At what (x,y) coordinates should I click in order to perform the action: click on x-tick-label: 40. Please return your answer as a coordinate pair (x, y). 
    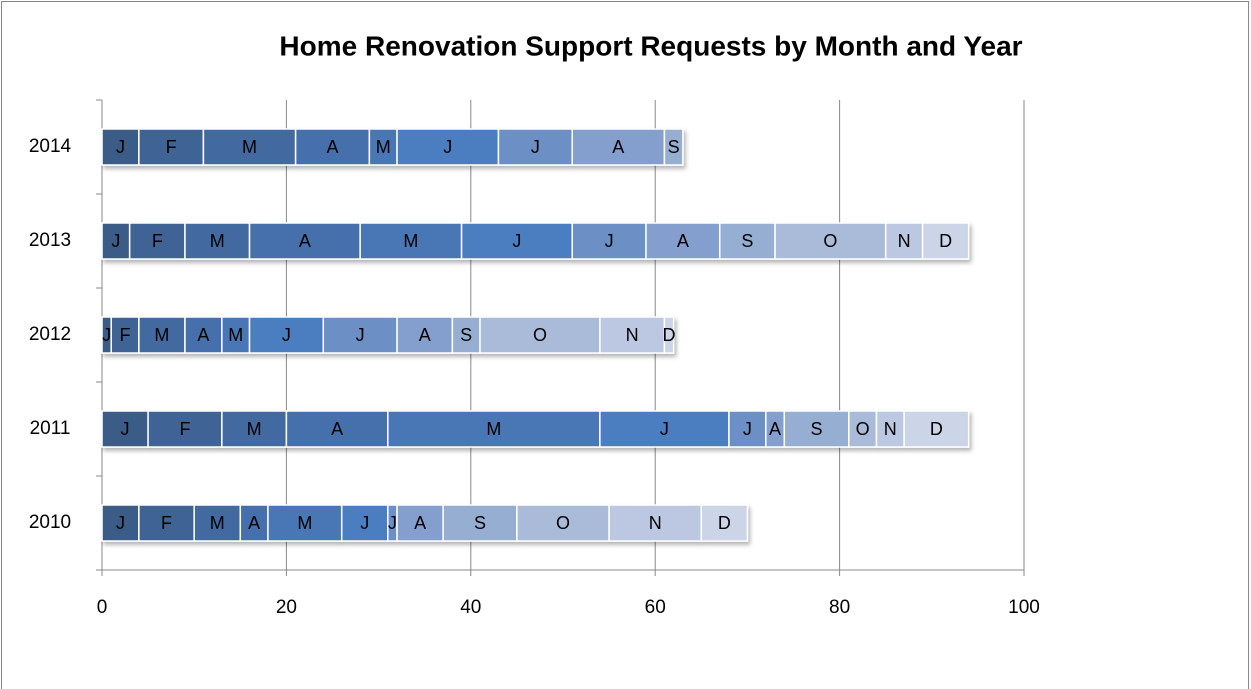
    Looking at the image, I should click on (470, 607).